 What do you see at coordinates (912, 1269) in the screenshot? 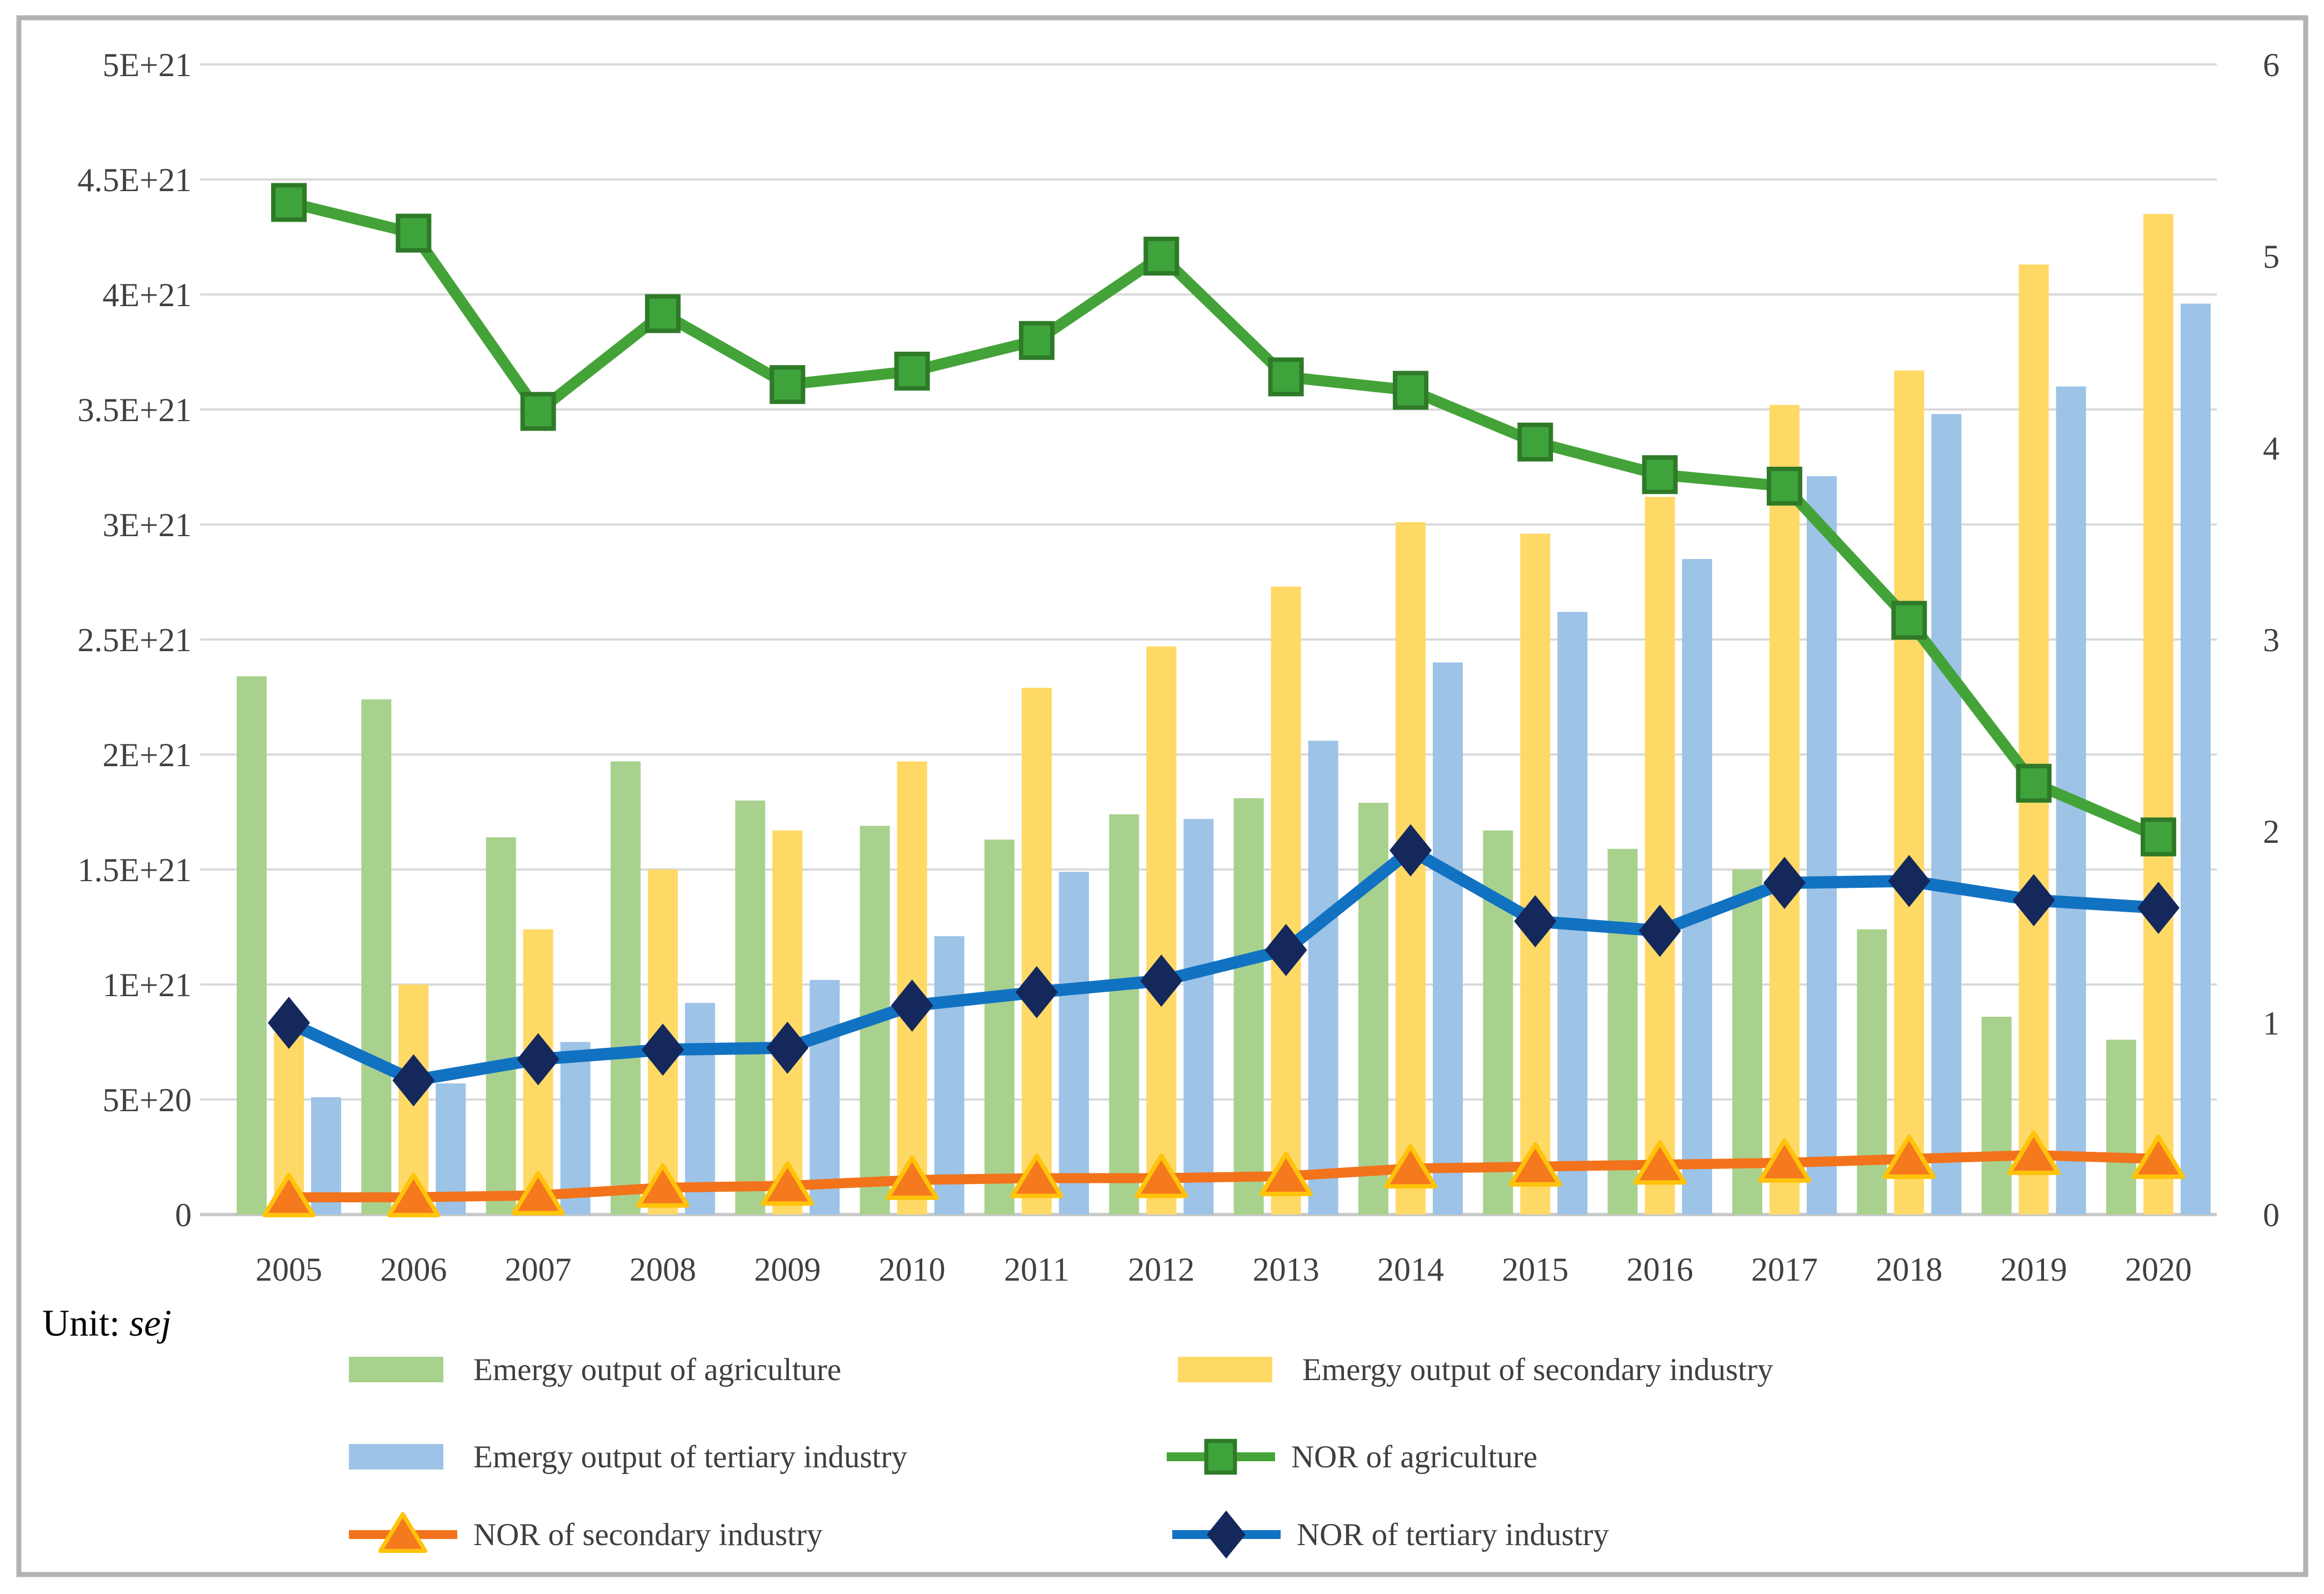
I see `x-axis-label-2010: 2010` at bounding box center [912, 1269].